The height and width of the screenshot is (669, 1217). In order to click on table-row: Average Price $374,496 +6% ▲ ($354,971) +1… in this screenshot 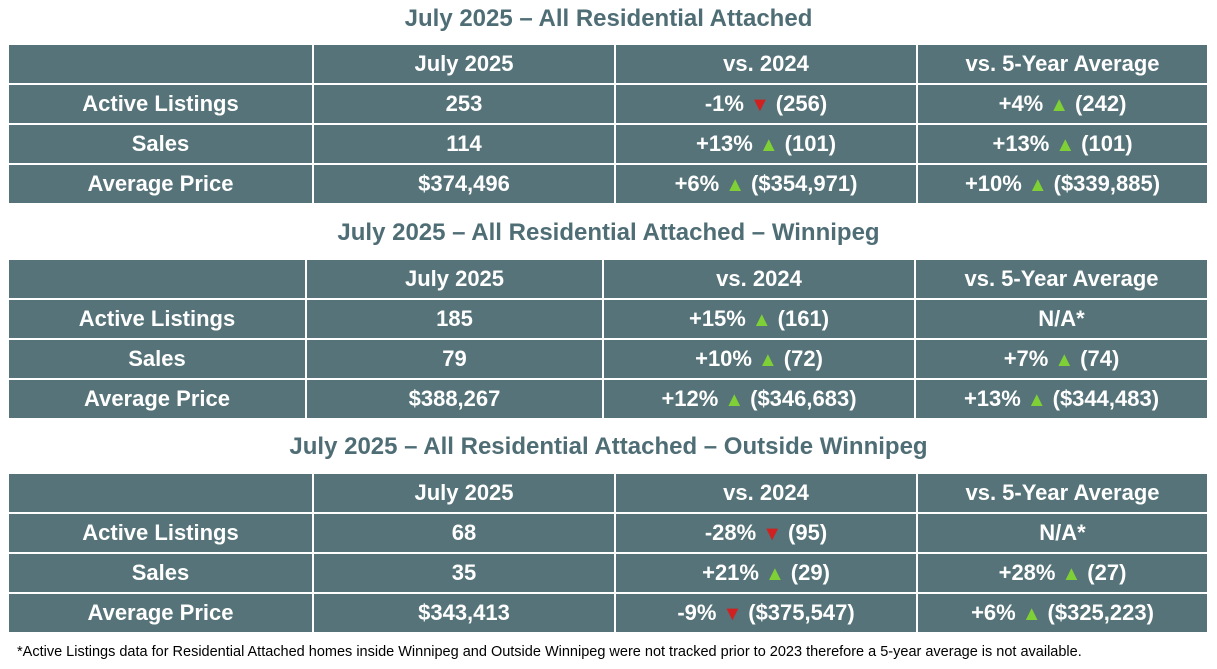, I will do `click(608, 183)`.